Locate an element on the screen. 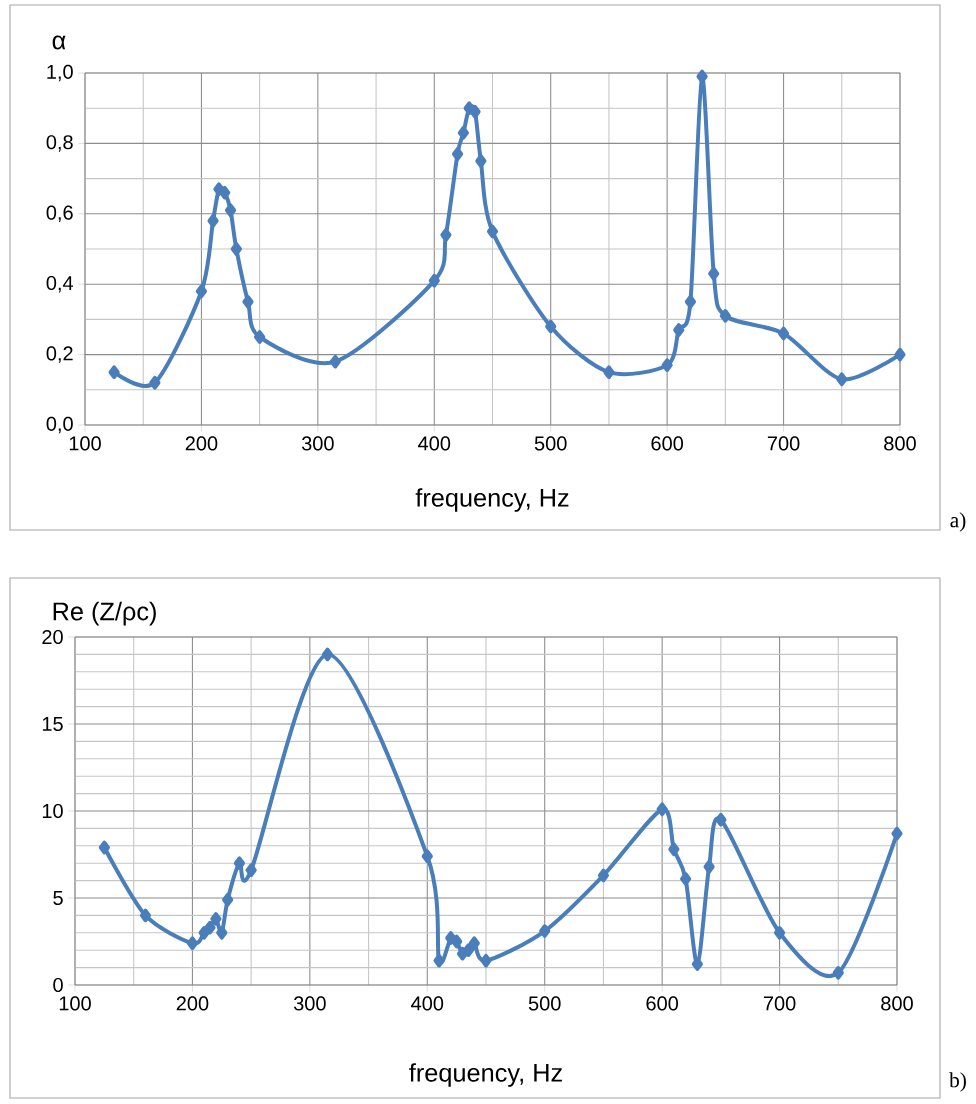 The width and height of the screenshot is (976, 1104). y-axis-title: α is located at coordinates (59, 42).